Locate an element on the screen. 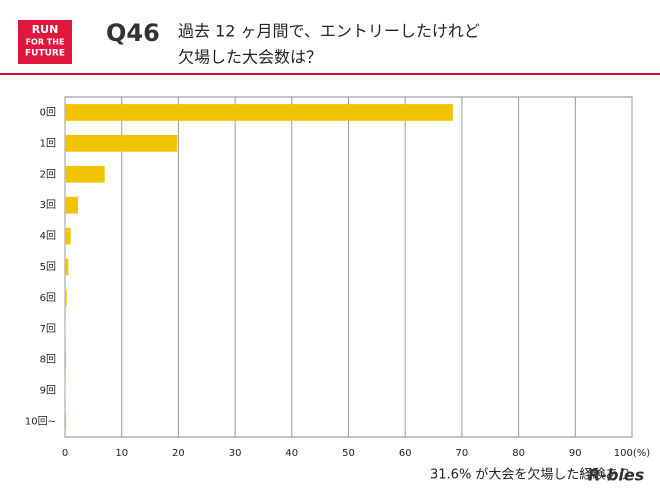 The image size is (660, 490). annotation: 31.6% が大会を欠場した経験あり is located at coordinates (530, 475).